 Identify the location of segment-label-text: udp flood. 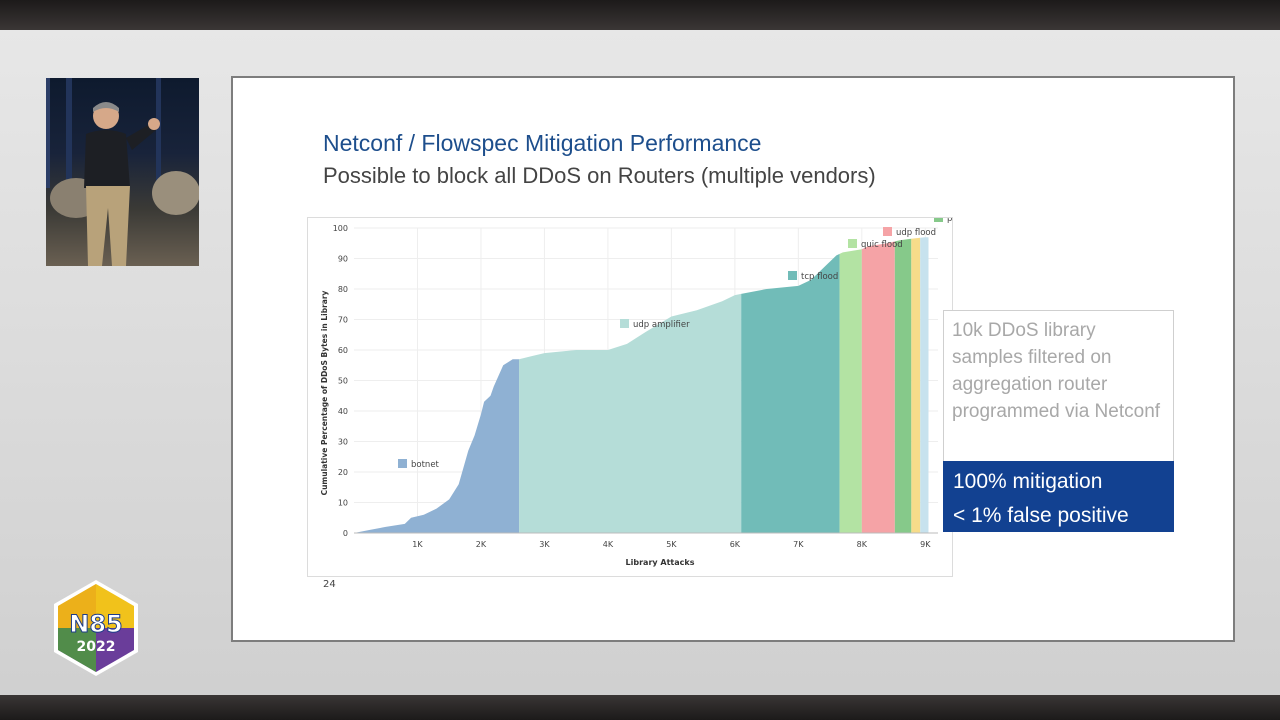
(916, 233).